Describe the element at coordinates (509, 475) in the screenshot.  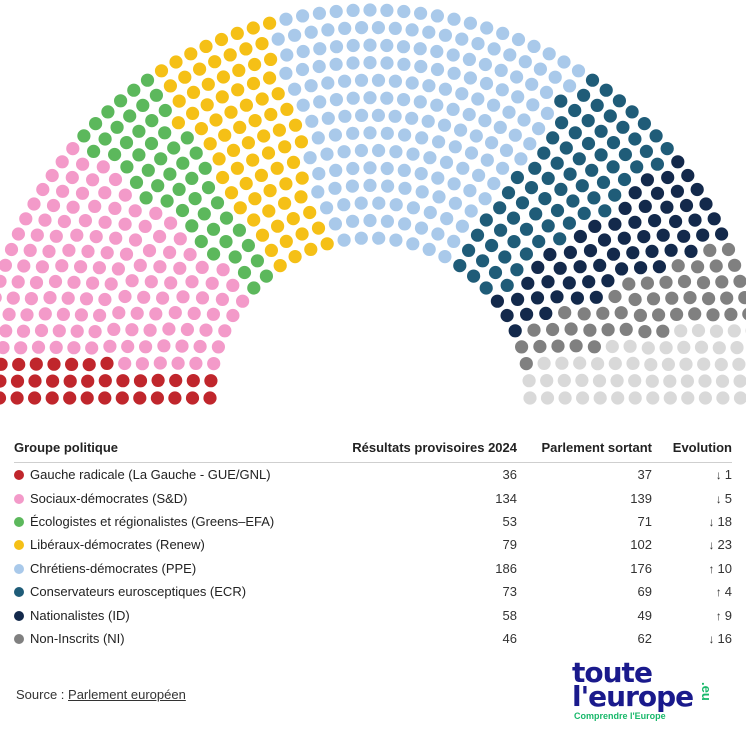
I see `results-value: 36` at that location.